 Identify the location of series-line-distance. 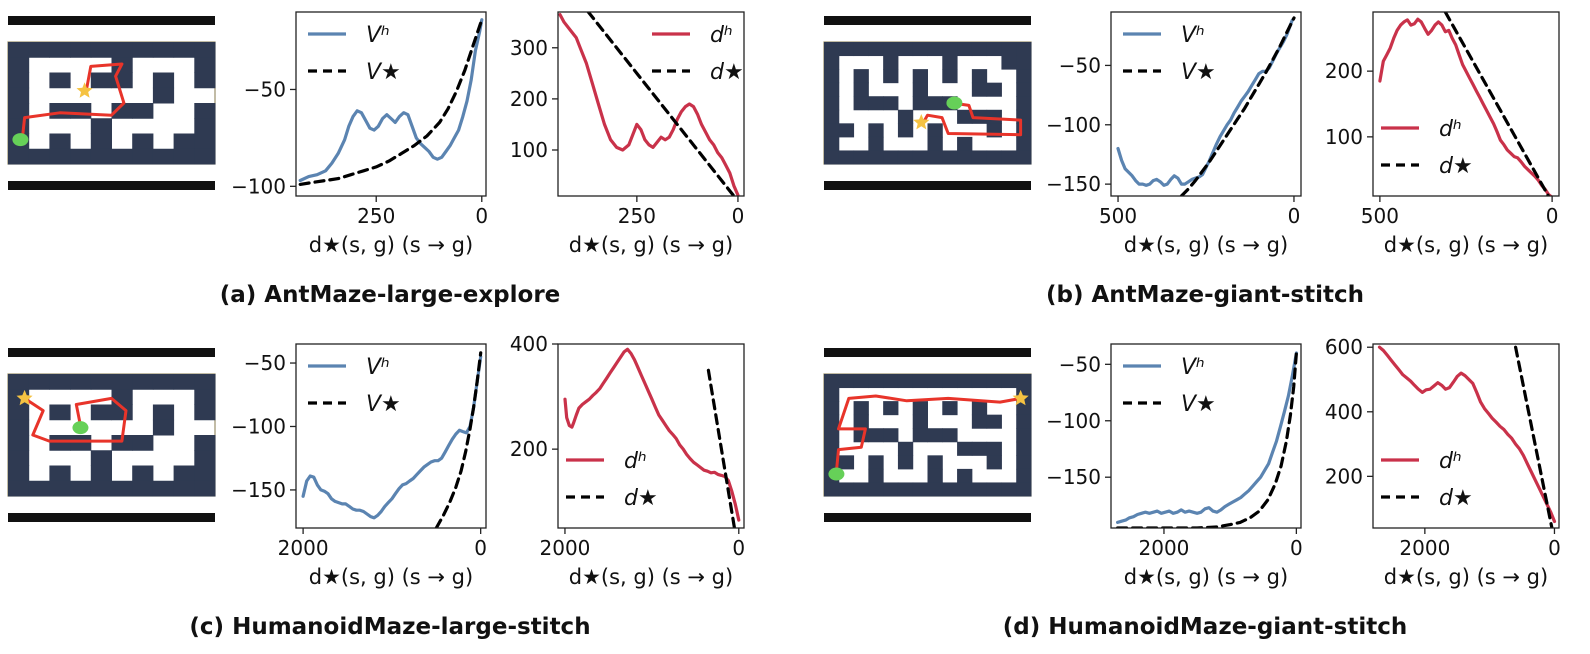
(652, 434).